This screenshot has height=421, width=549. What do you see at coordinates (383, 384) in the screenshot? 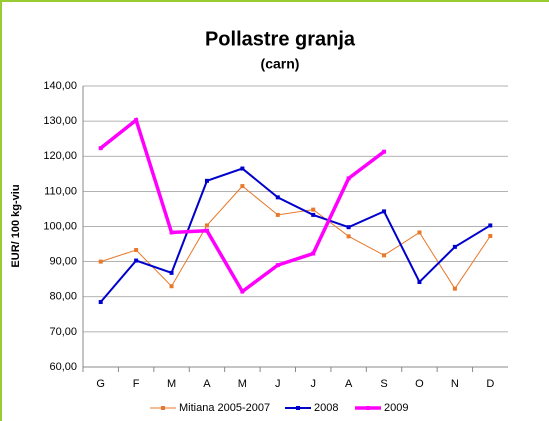
I see `x-tick-label: S` at bounding box center [383, 384].